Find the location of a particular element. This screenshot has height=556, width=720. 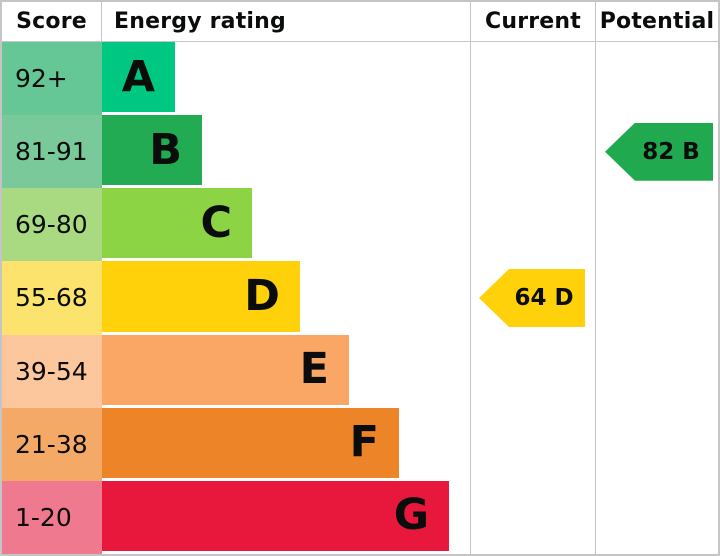

rating-bar: E is located at coordinates (225, 369).